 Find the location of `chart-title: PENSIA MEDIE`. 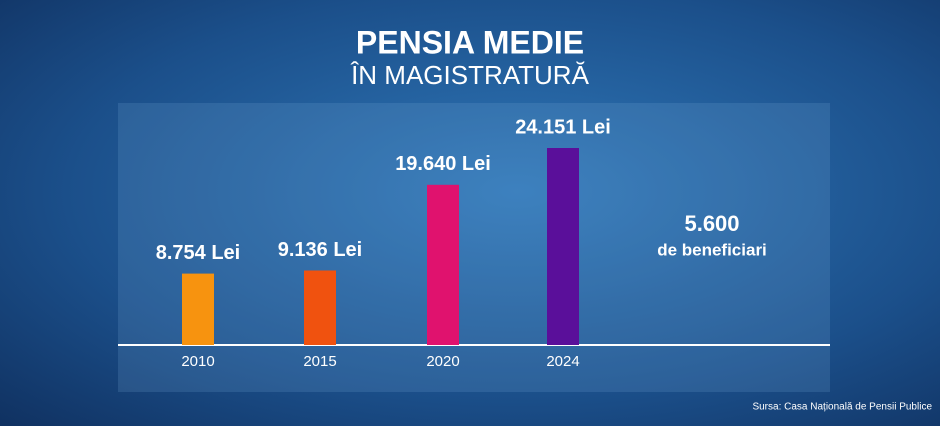

chart-title: PENSIA MEDIE is located at coordinates (470, 42).